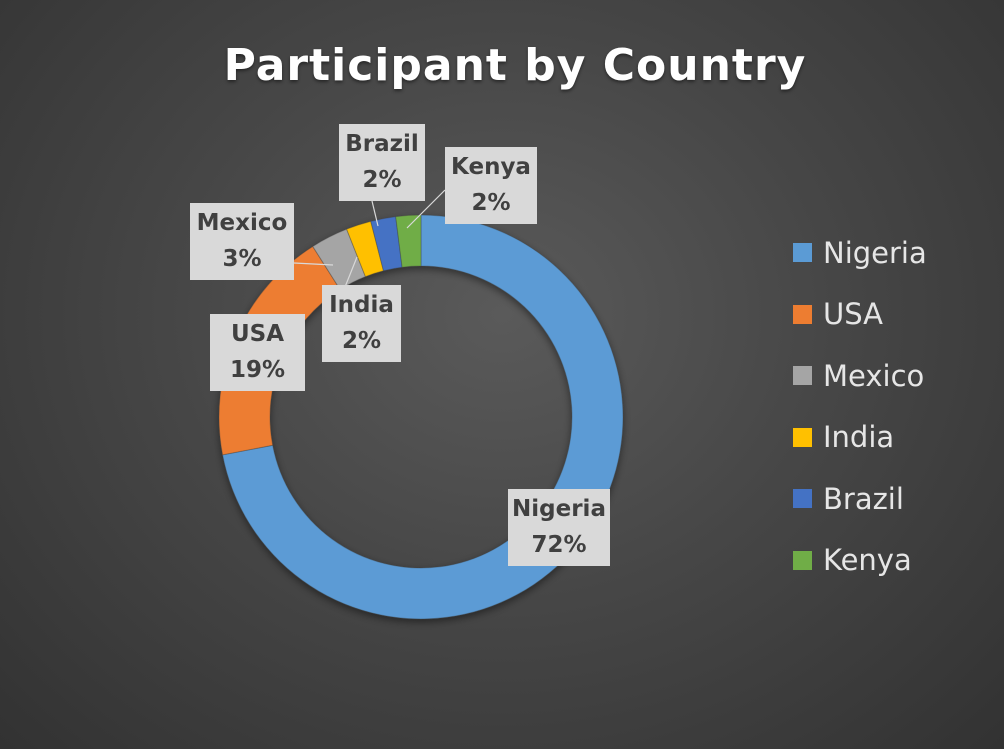  I want to click on data-label-india: India 2%, so click(361, 323).